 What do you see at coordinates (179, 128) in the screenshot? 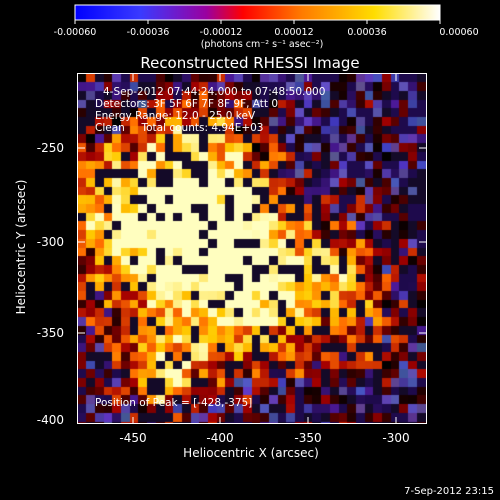
I see `method-counts-text: Clean Total counts: 4.94E+03` at bounding box center [179, 128].